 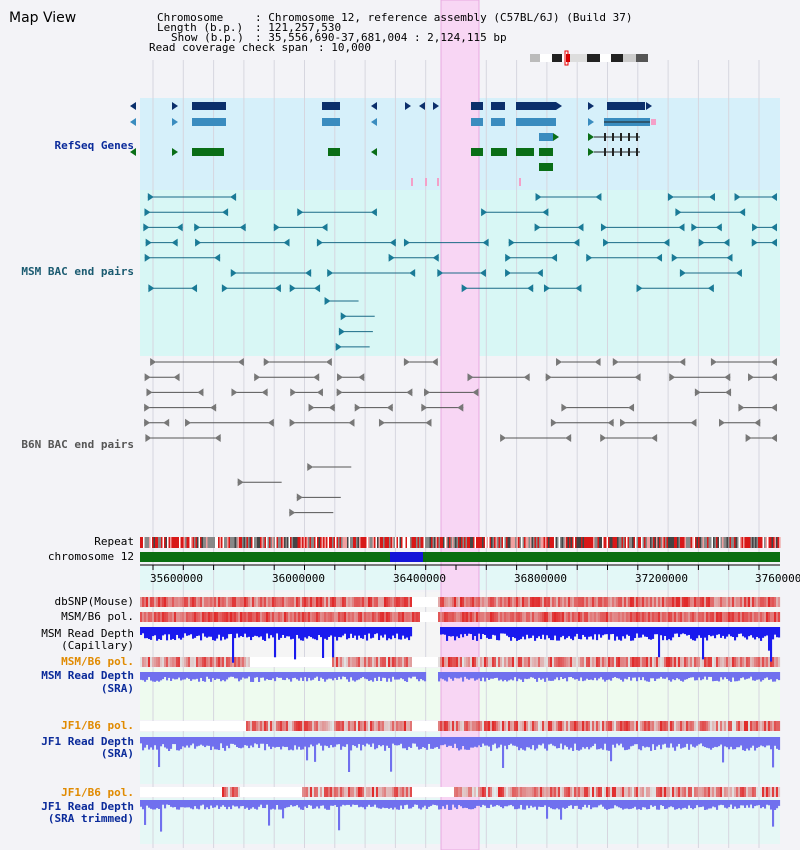 I want to click on track-label-msm-bac: MSM BAC end pairs, so click(x=77, y=271).